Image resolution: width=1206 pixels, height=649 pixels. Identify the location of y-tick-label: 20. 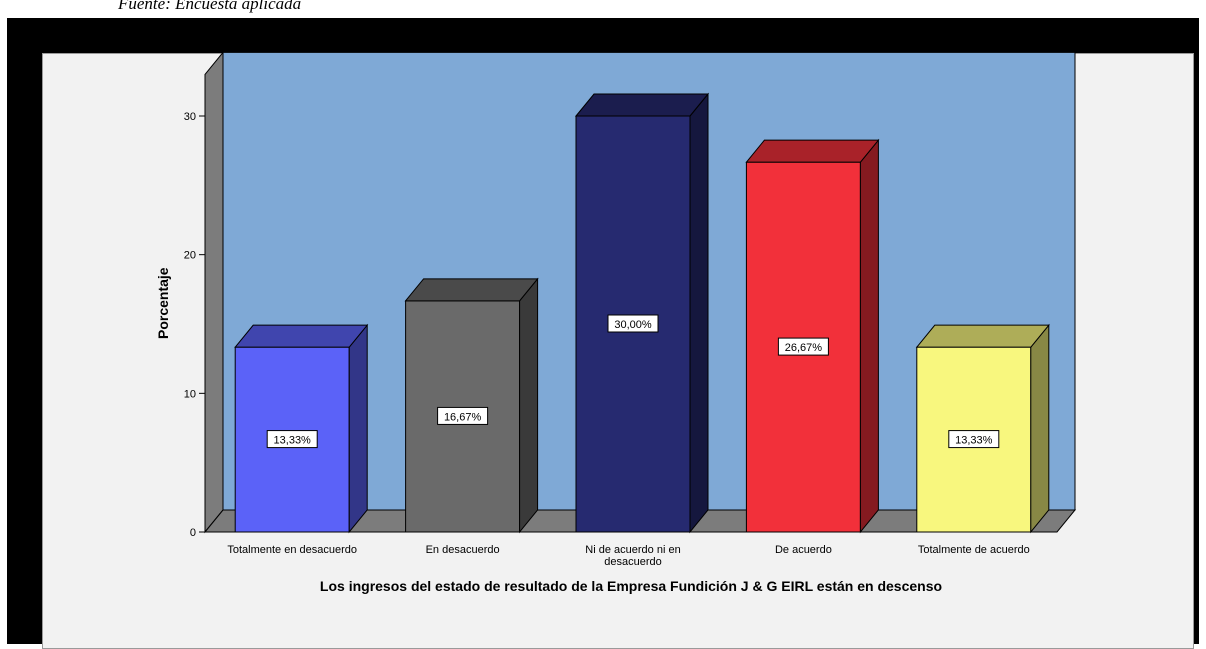
(190, 256).